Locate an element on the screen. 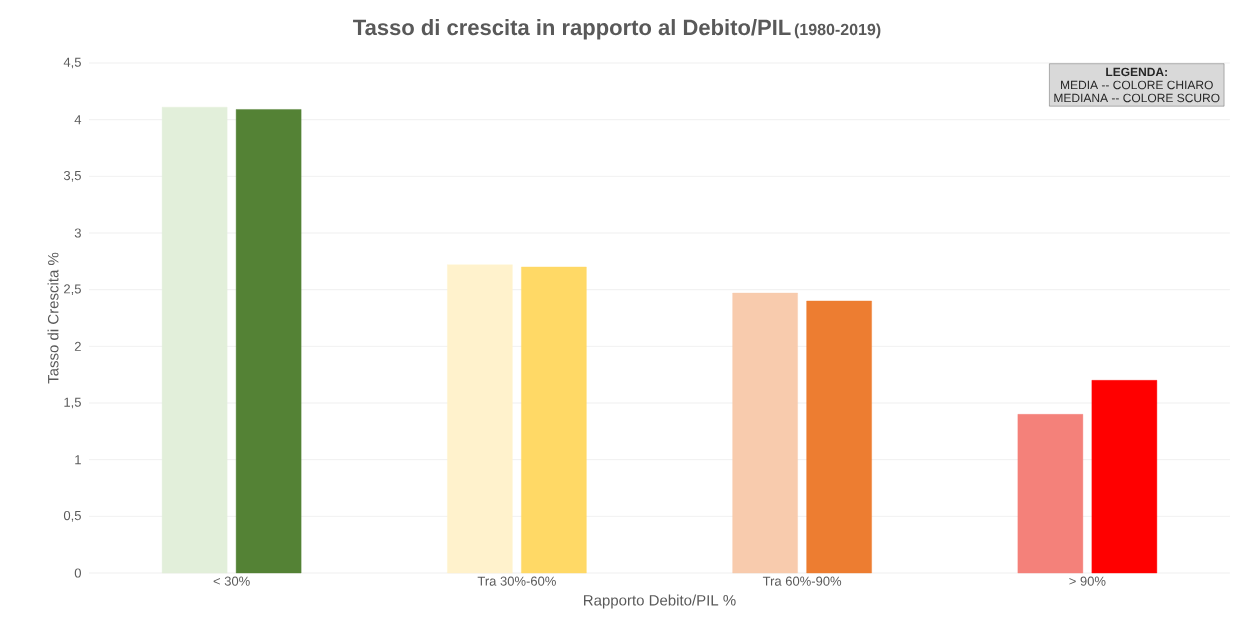  y-tick-label: 1,5 is located at coordinates (72, 403).